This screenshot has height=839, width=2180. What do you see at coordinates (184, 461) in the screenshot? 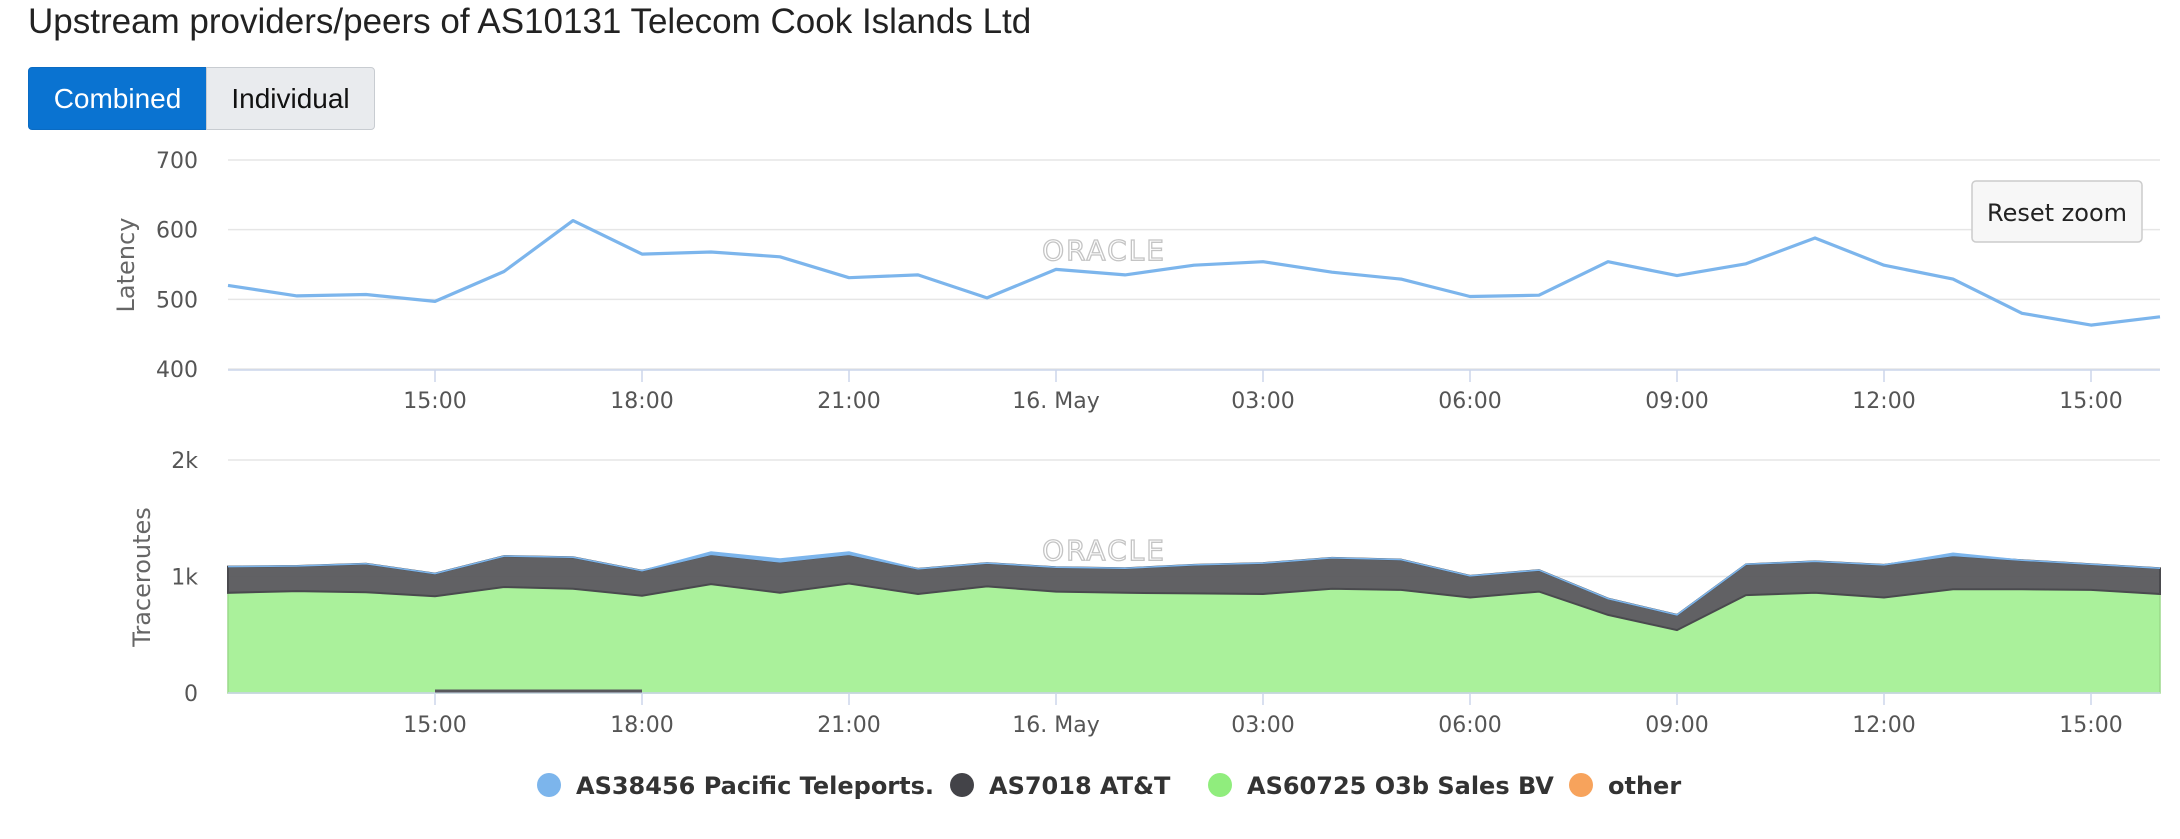
I see `traceroutes-y-tick: 2k` at bounding box center [184, 461].